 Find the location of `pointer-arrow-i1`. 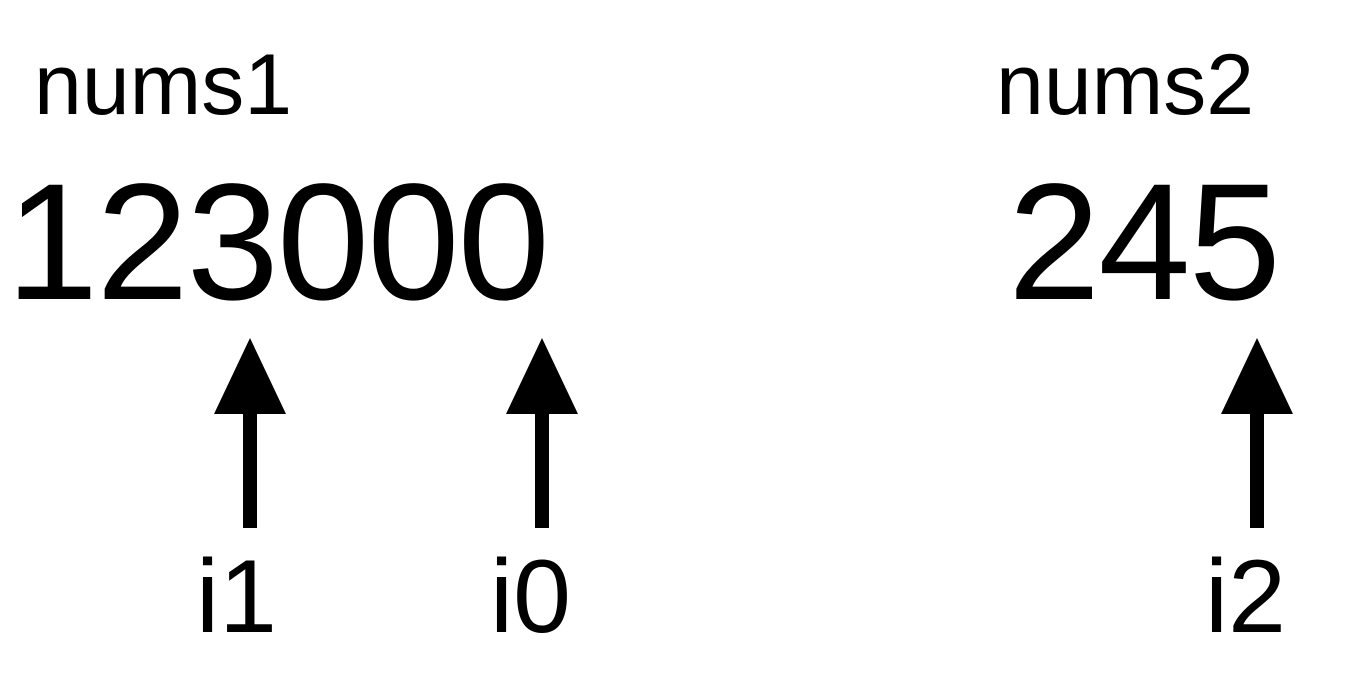

pointer-arrow-i1 is located at coordinates (250, 433).